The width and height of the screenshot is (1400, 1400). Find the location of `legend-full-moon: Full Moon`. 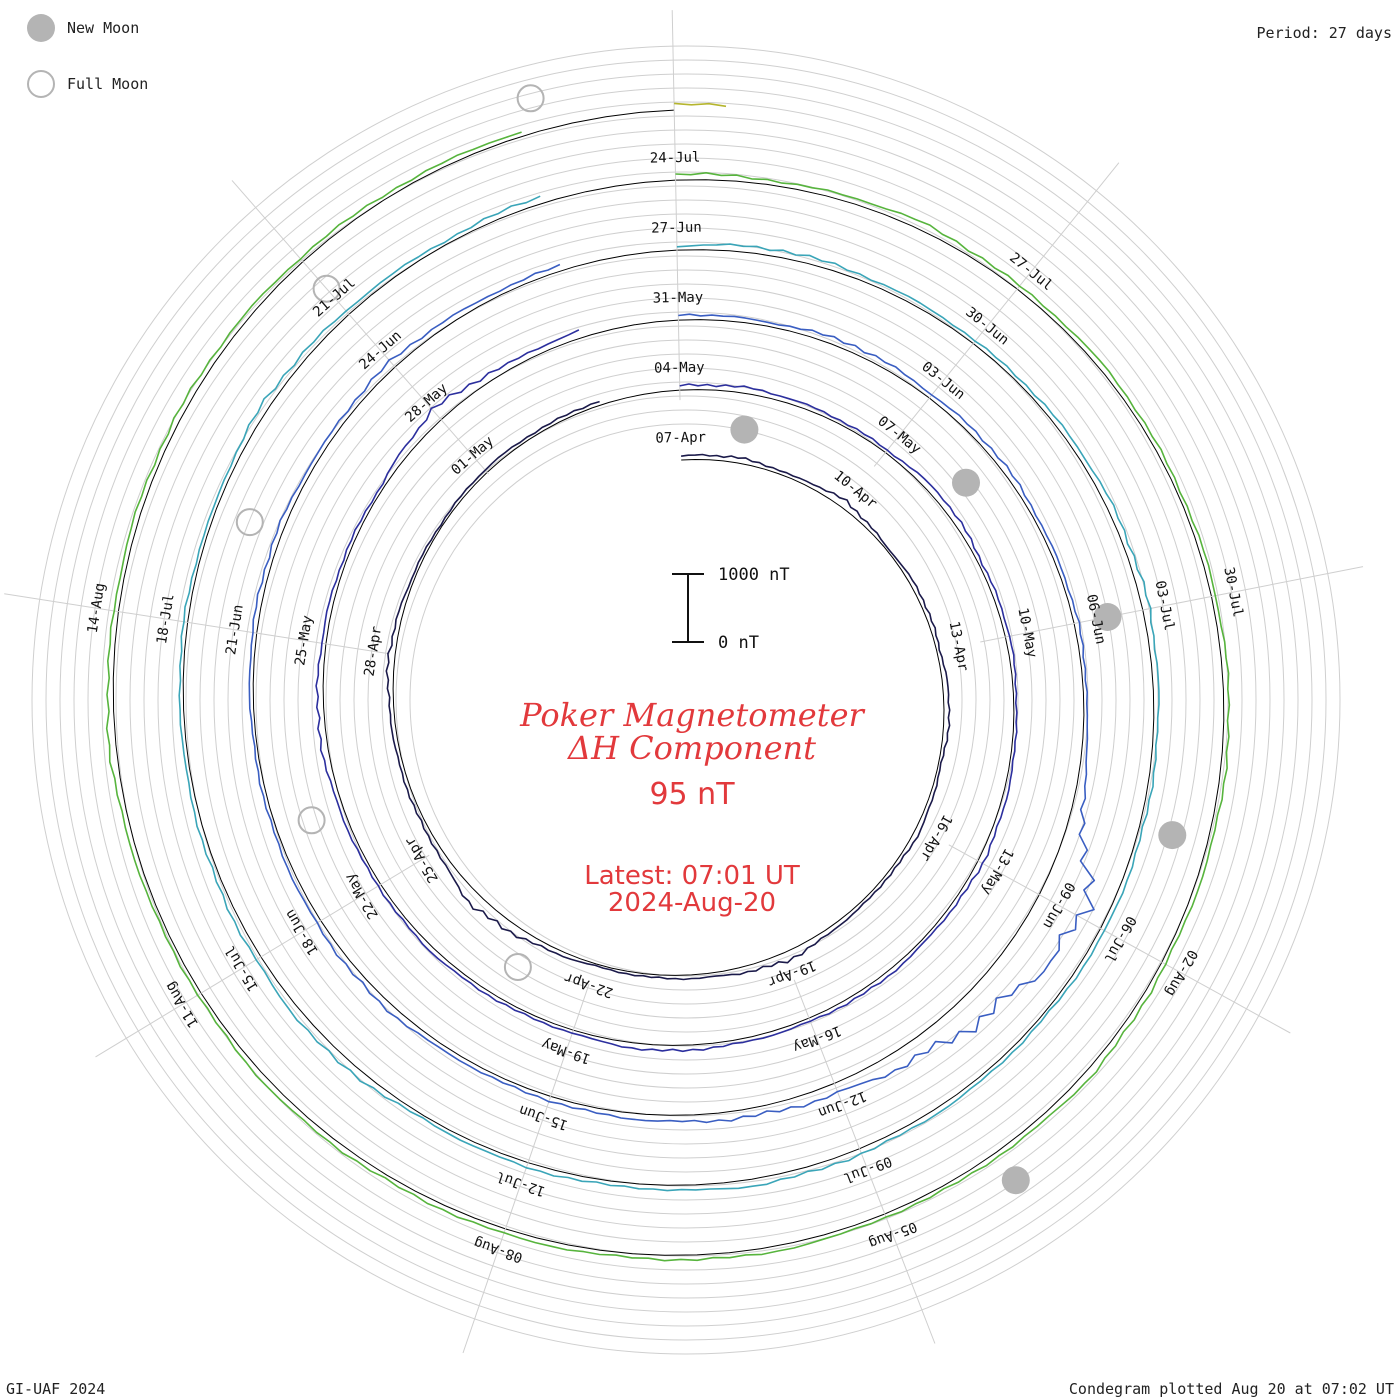

legend-full-moon: Full Moon is located at coordinates (87, 84).